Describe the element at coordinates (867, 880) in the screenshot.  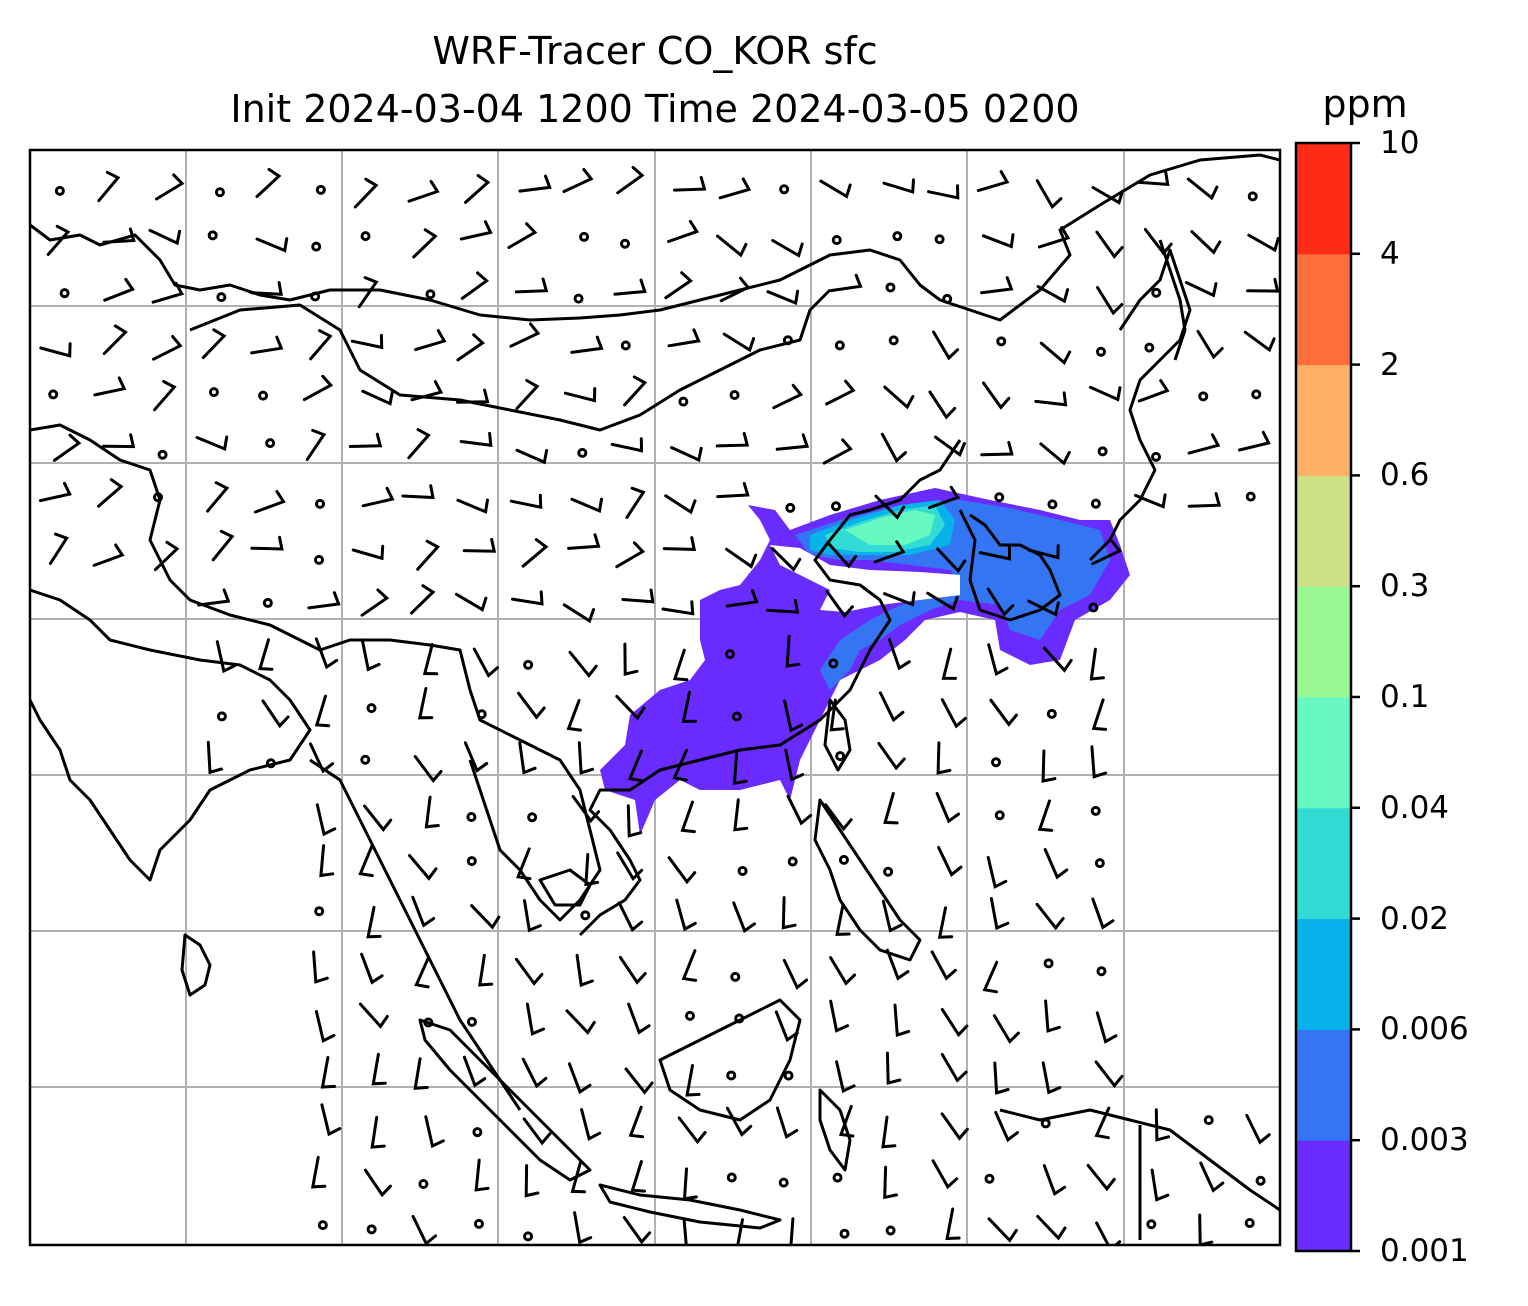
I see `coastline-philippines` at that location.